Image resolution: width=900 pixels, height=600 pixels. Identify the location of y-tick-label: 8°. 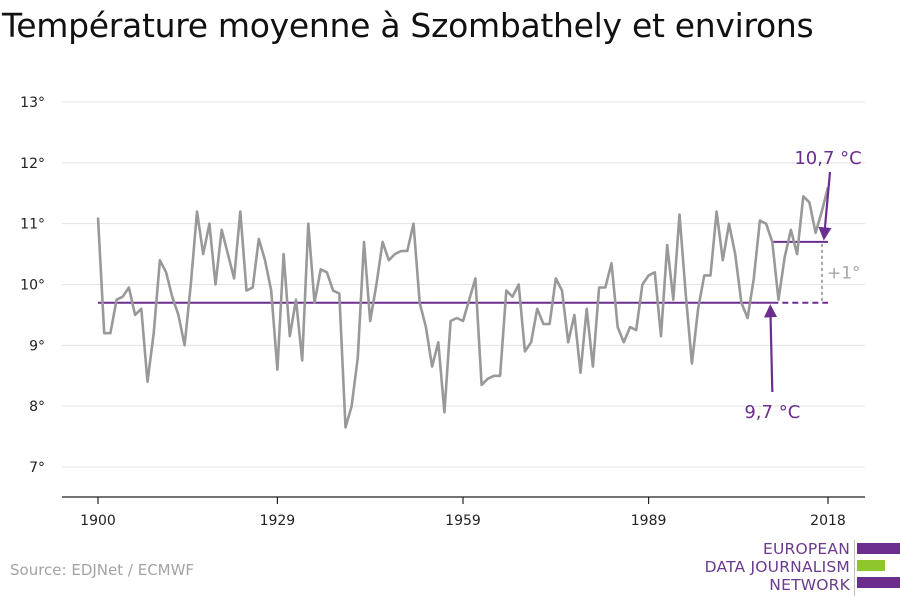
(37, 407).